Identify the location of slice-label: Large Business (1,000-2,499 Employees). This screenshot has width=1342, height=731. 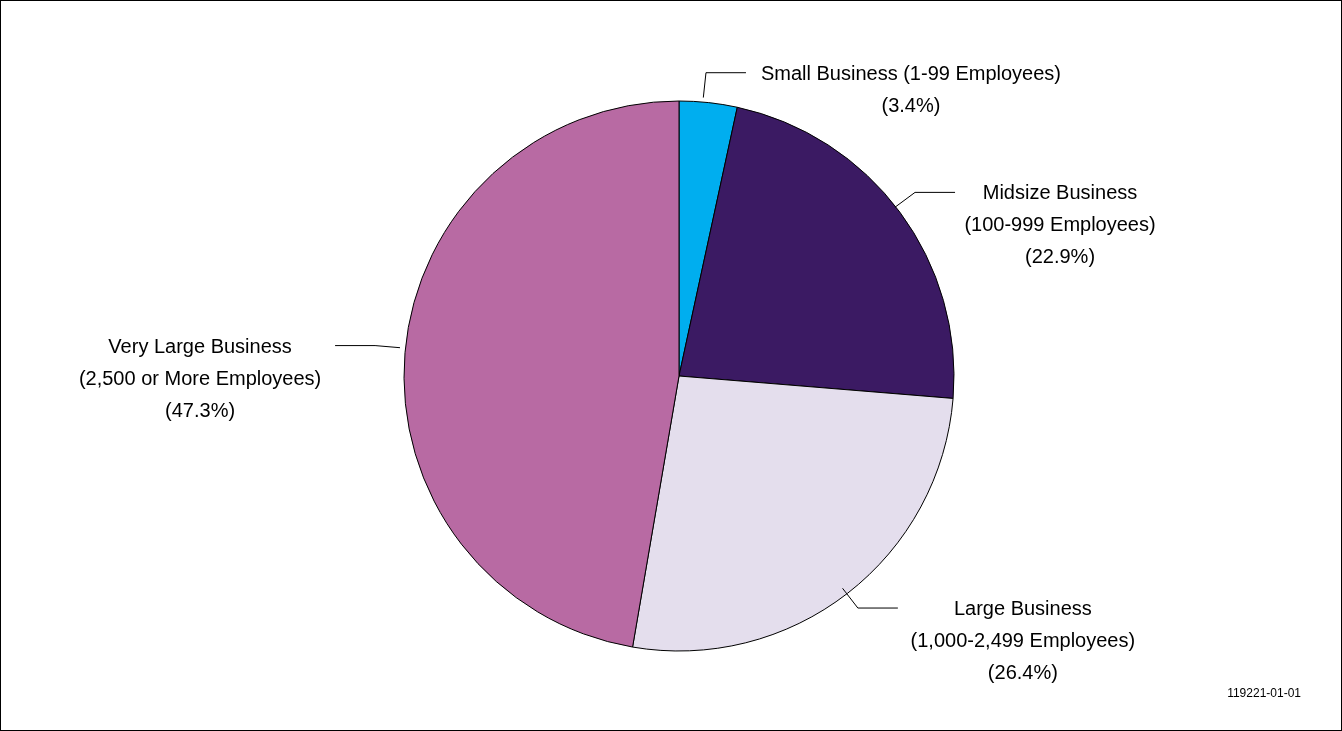
(1023, 624).